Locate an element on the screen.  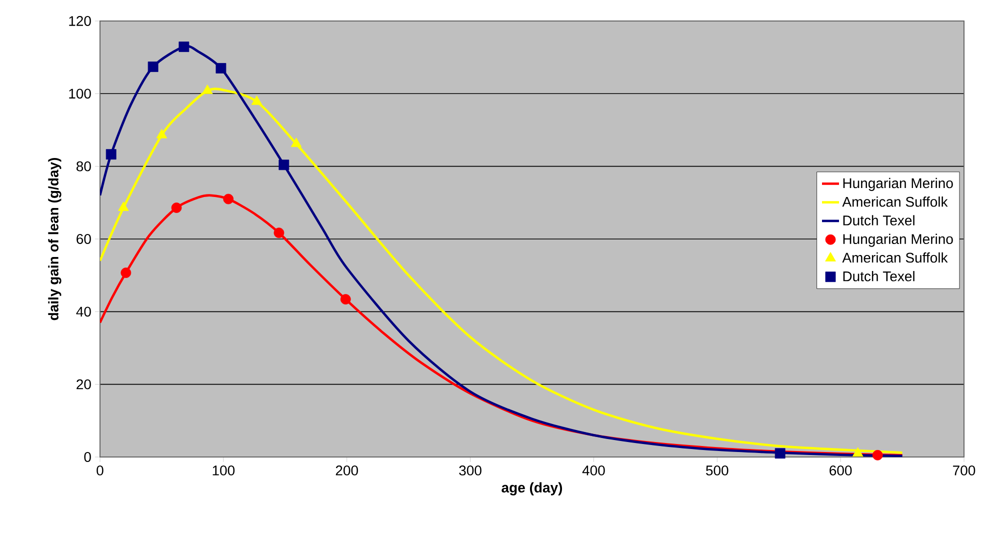
x-tick-label: 300 is located at coordinates (470, 471).